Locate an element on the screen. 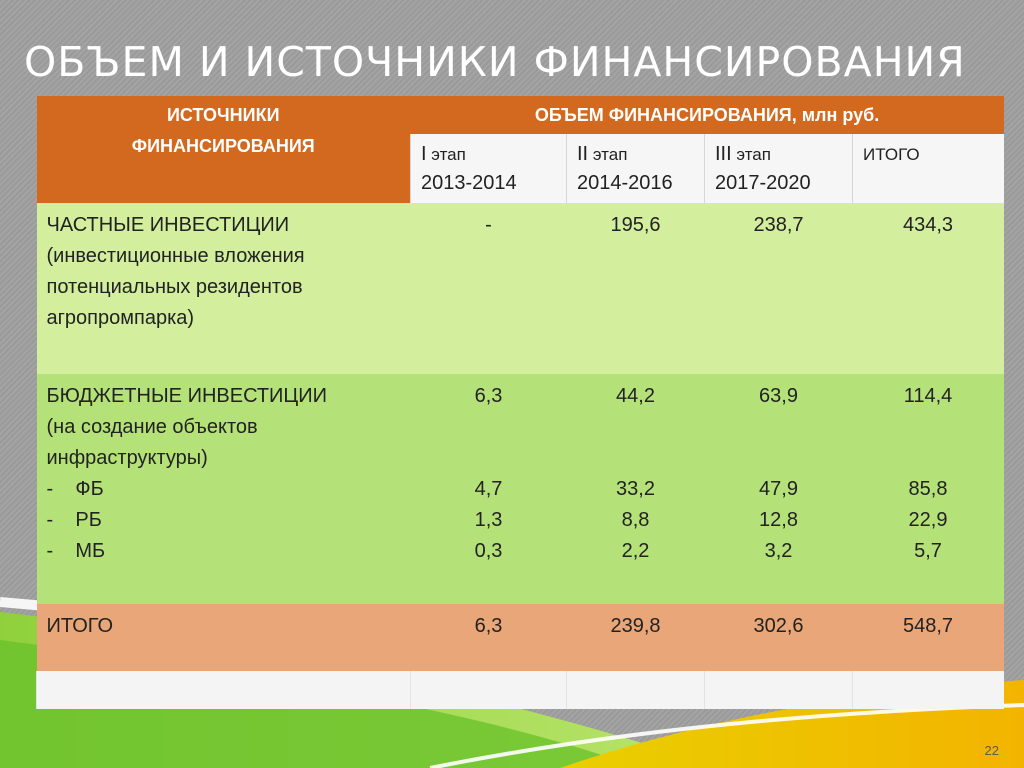  stage-1-number: I is located at coordinates (424, 154).